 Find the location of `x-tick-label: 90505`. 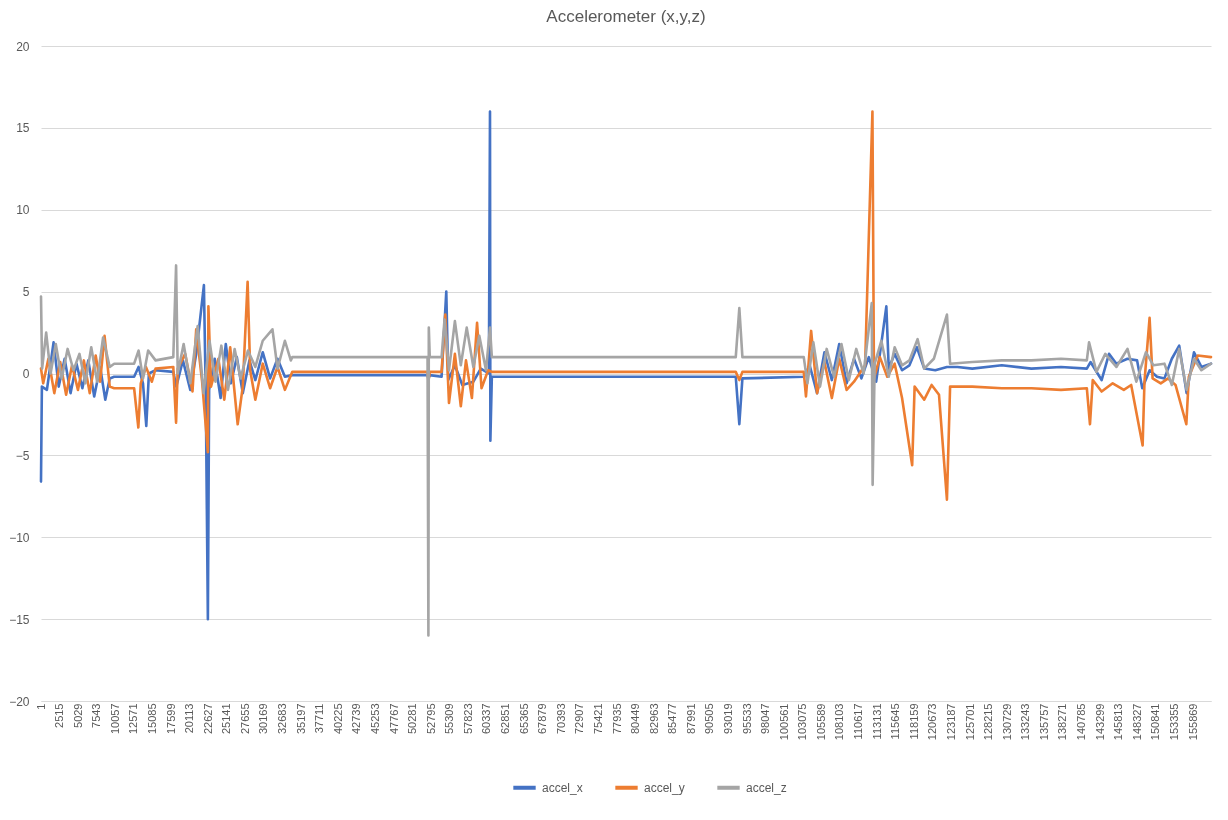

x-tick-label: 90505 is located at coordinates (709, 719).